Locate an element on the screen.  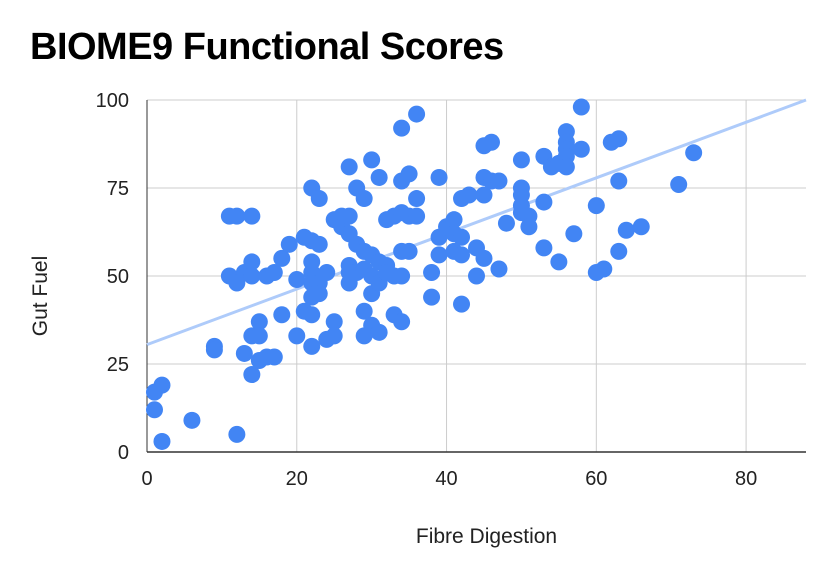
x-tick-label: 0 is located at coordinates (146, 479).